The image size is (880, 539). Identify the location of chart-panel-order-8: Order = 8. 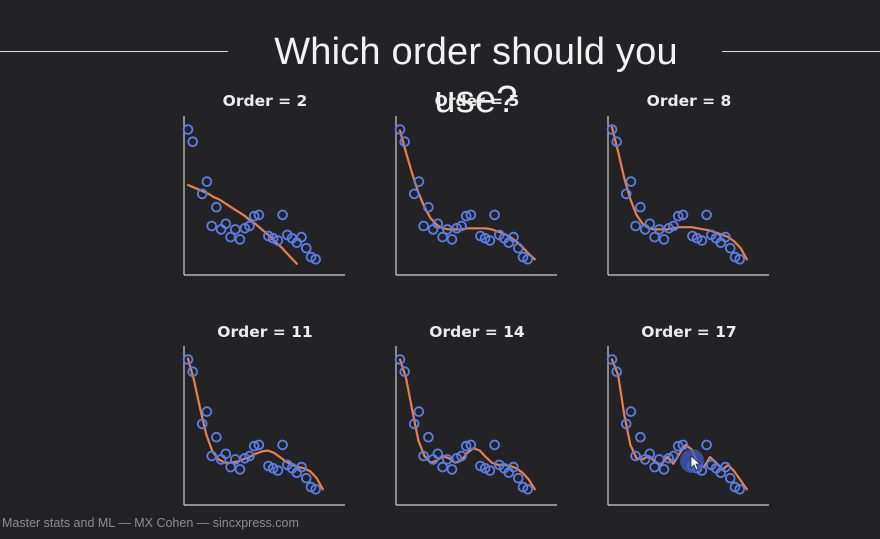
(687, 184).